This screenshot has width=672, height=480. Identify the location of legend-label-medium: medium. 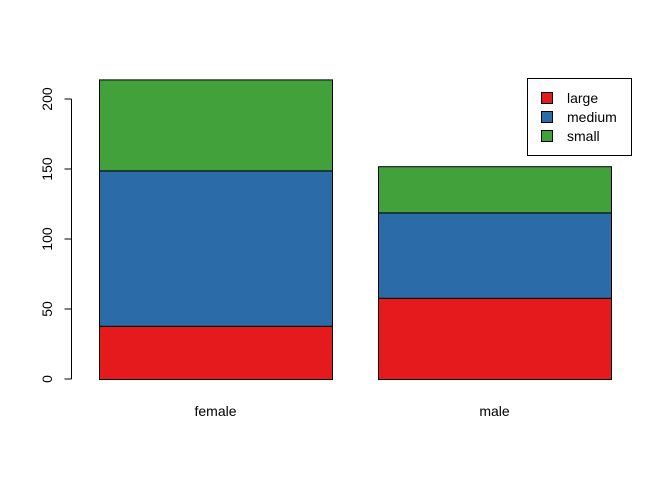
(592, 117).